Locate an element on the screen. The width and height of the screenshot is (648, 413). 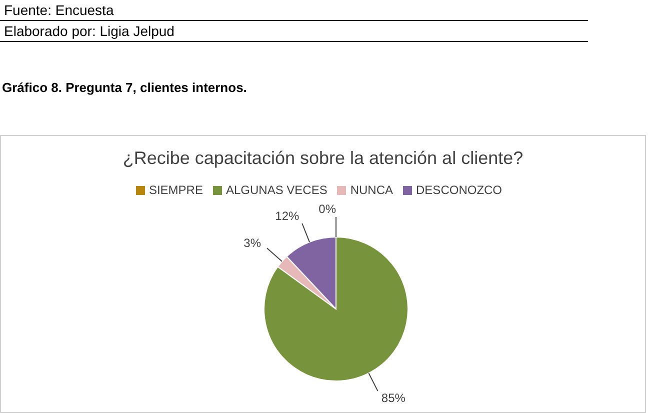
text: Gráfico 8. Pregunta 7, clientes internos. is located at coordinates (125, 87).